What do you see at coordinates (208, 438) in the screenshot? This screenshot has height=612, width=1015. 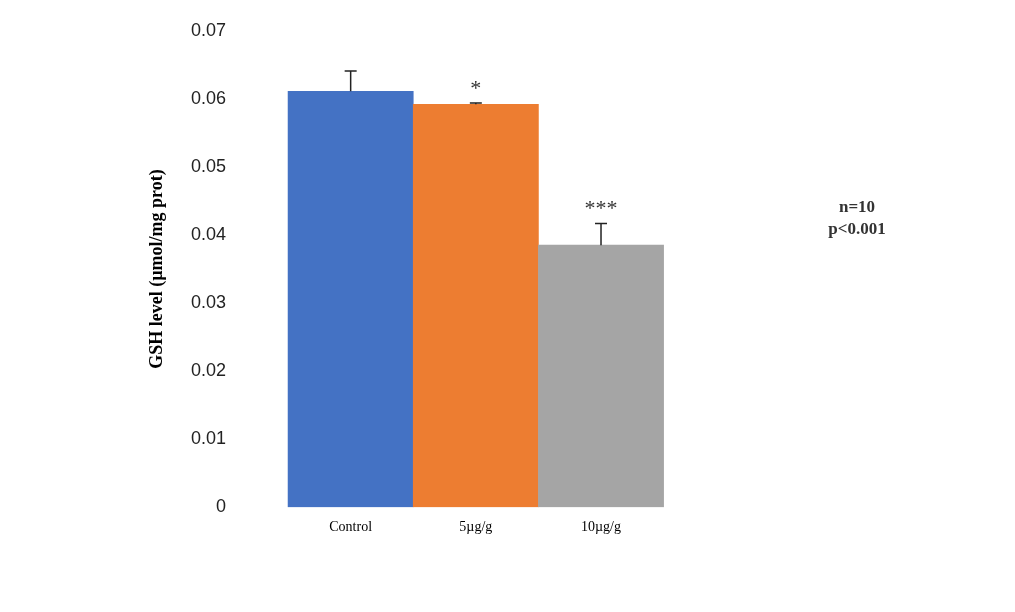 I see `y-tick-label: 0.01` at bounding box center [208, 438].